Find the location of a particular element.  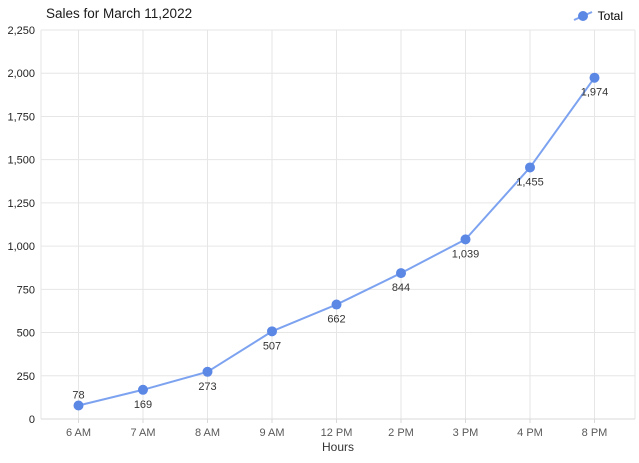

y-axis-tick-label: 2,250 is located at coordinates (21, 31).